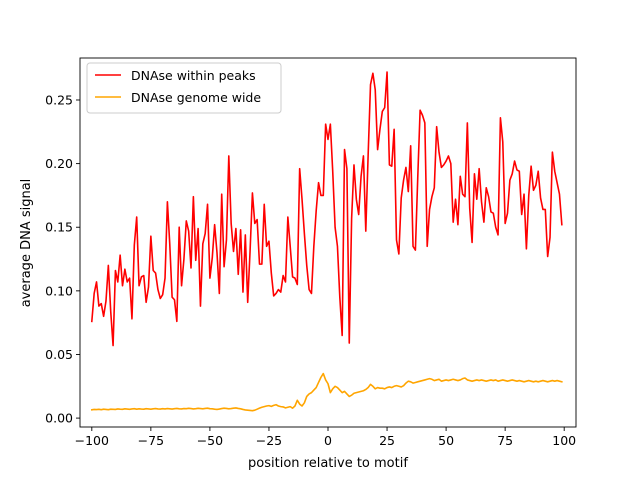 The width and height of the screenshot is (640, 480). What do you see at coordinates (446, 440) in the screenshot?
I see `x-tick-label: 50` at bounding box center [446, 440].